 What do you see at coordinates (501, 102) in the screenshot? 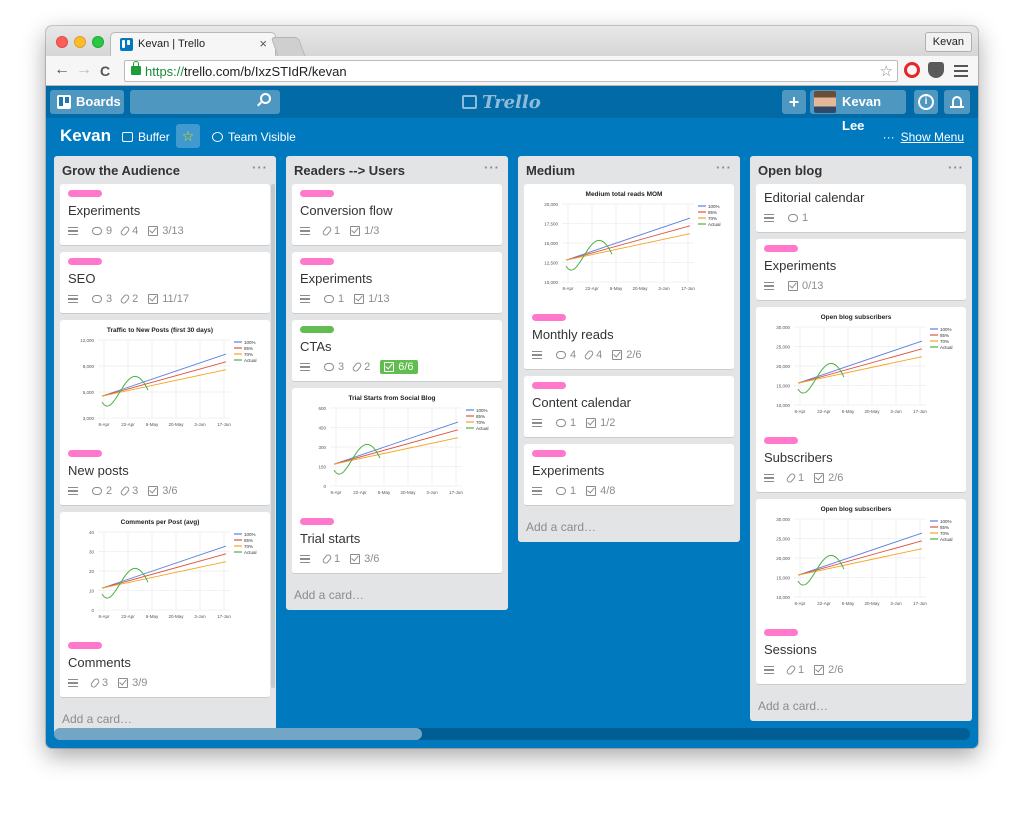
I see `trello-logo: Trello` at bounding box center [501, 102].